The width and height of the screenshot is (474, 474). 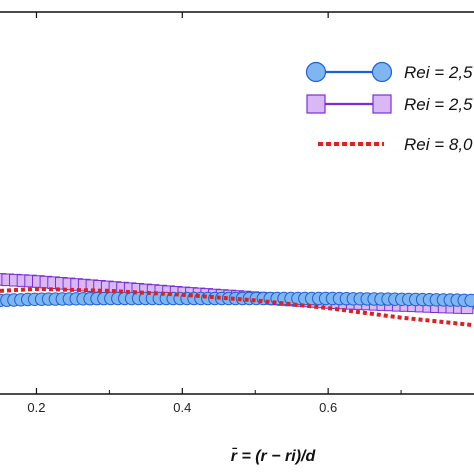 I want to click on legend: Rei = 2,5 Rei = 2,5 Rei = 8,0, so click(x=389, y=107).